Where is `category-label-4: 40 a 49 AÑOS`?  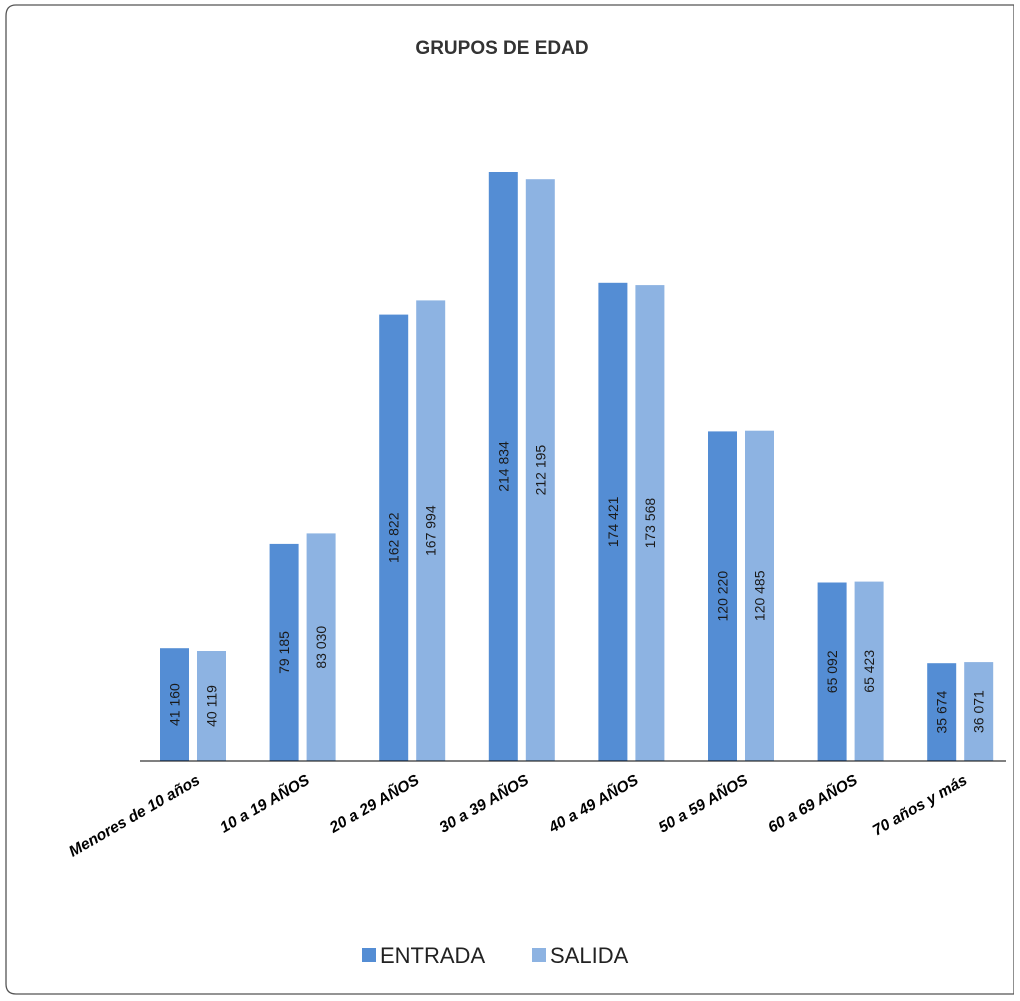 category-label-4: 40 a 49 AÑOS is located at coordinates (593, 804).